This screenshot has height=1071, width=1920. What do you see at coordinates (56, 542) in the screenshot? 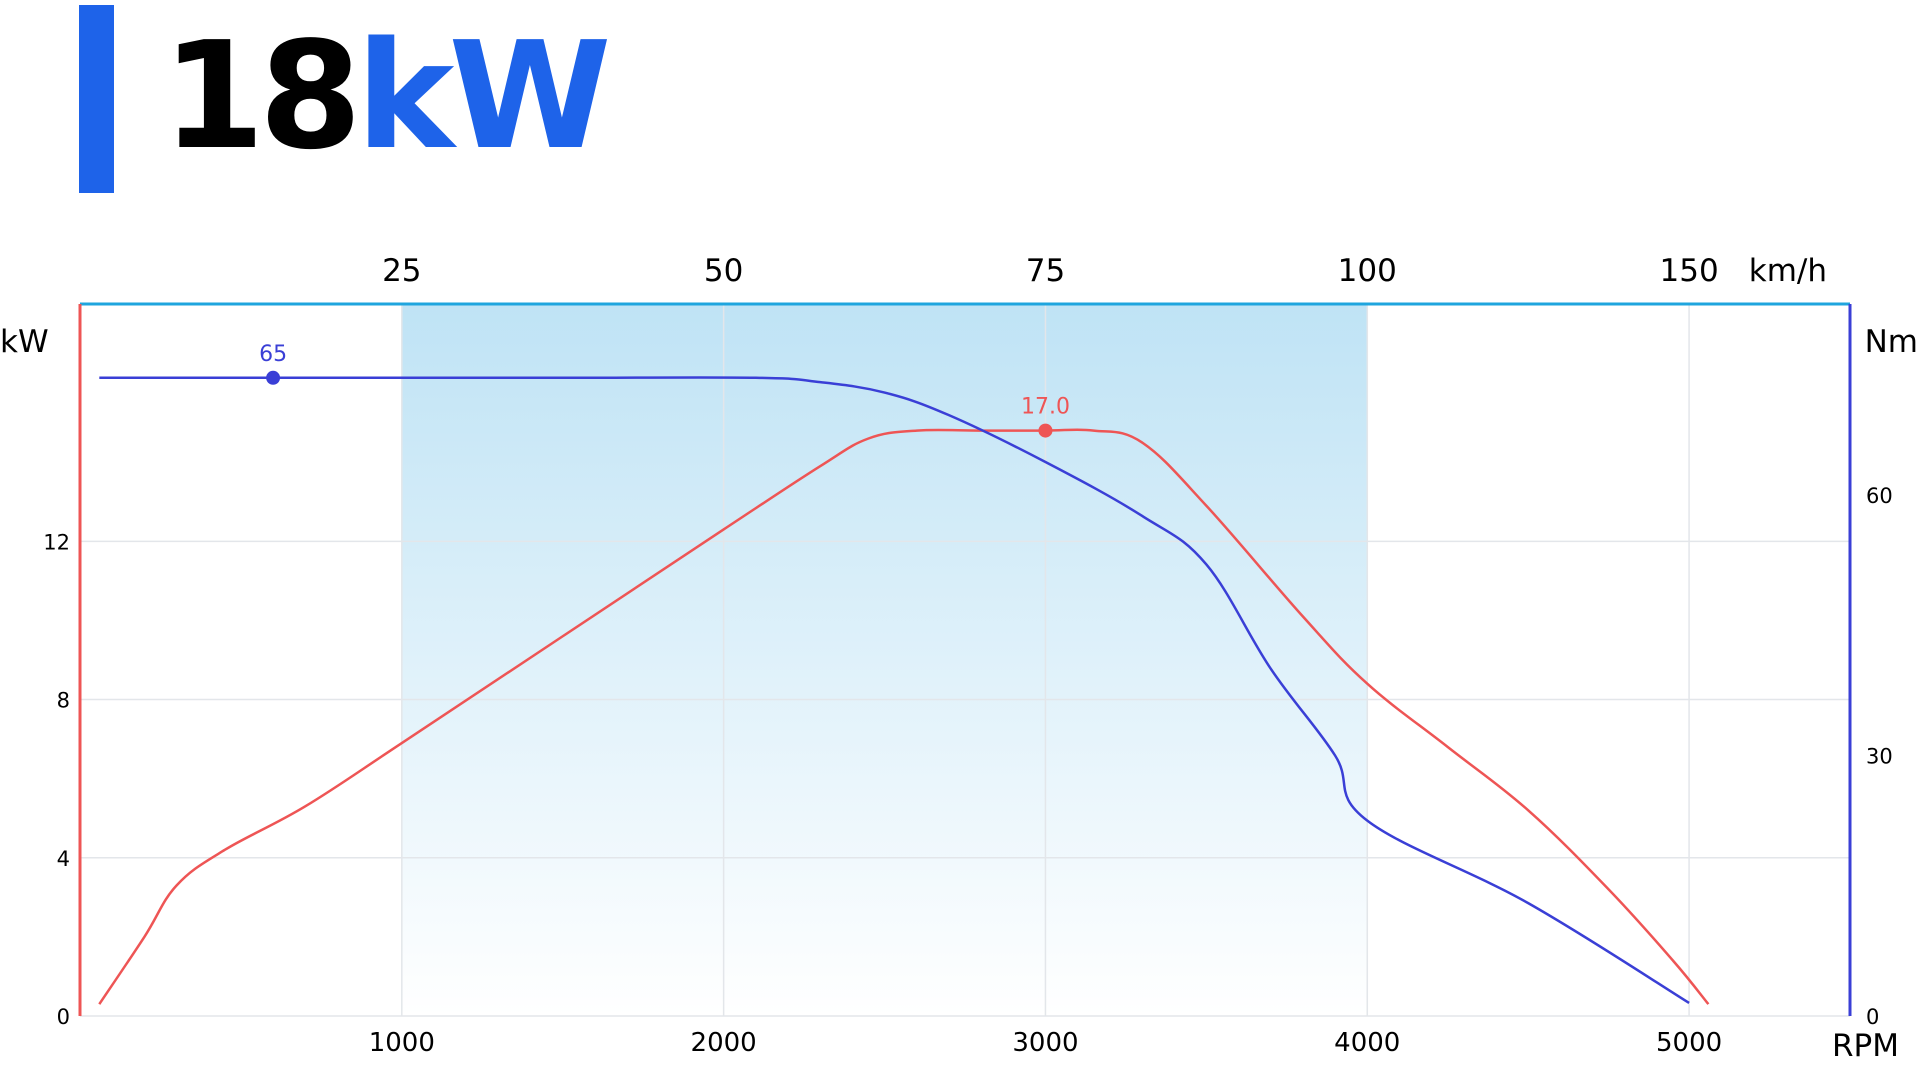
I see `y-left-tick-label: 12` at bounding box center [56, 542].